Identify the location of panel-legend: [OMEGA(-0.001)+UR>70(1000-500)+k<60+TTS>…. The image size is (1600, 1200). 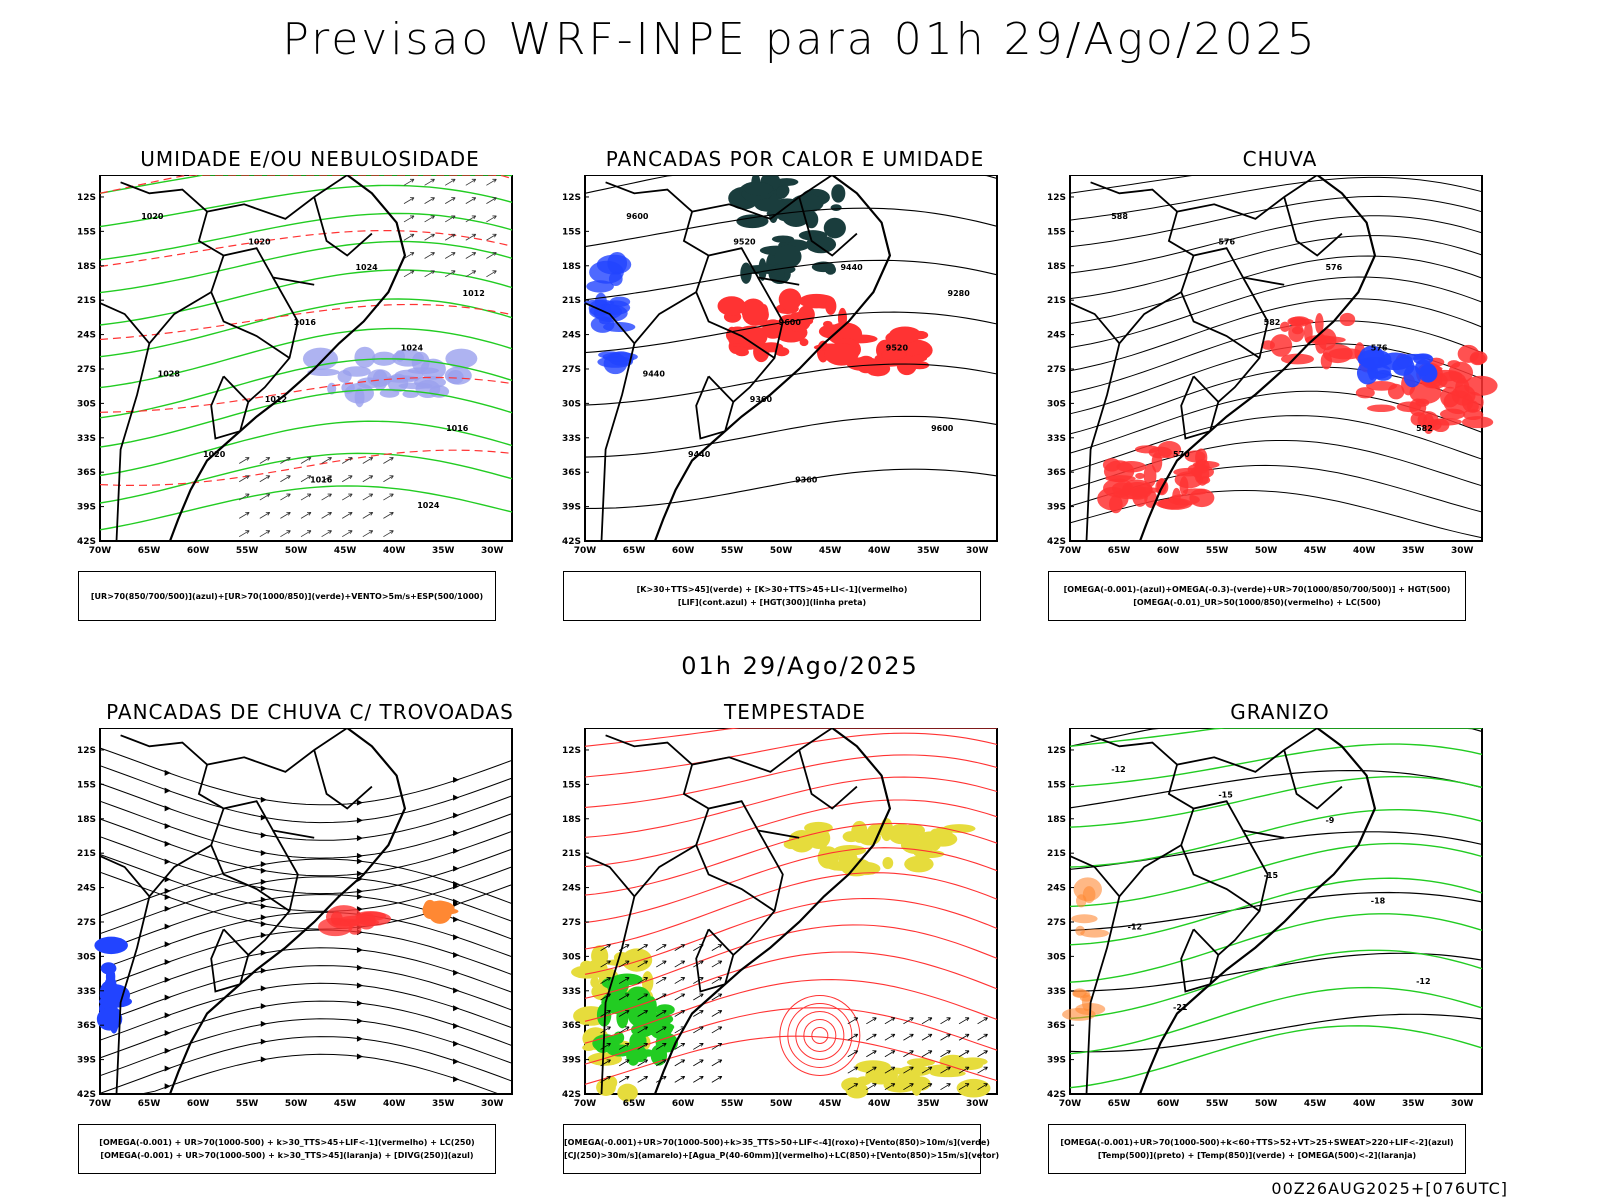
(1257, 1149).